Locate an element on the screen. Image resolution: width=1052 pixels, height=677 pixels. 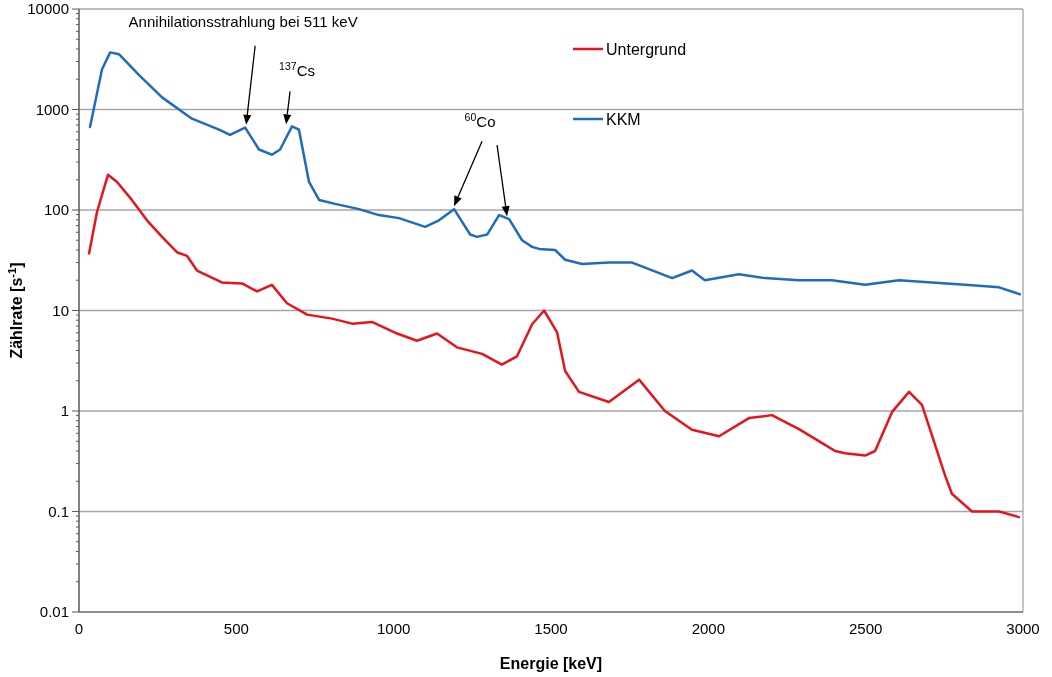
x-tick-label: 2500 is located at coordinates (865, 628).